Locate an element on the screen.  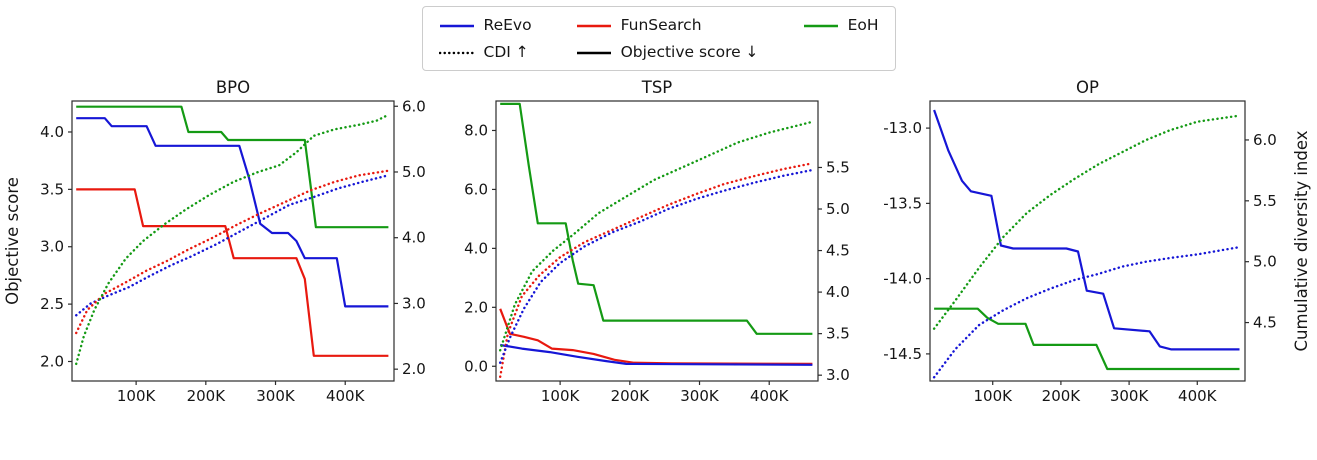
svg-text: 2.5 is located at coordinates (52, 304).